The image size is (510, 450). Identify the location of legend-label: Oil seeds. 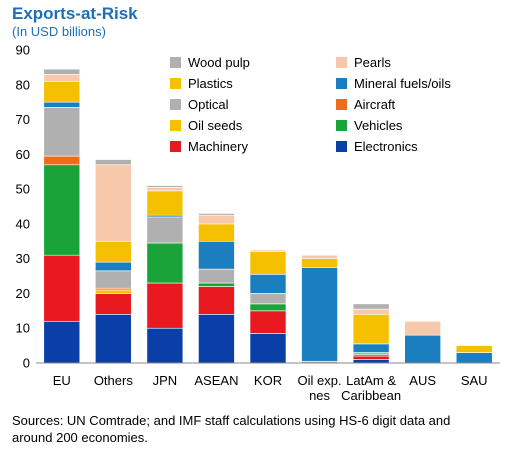
(215, 125).